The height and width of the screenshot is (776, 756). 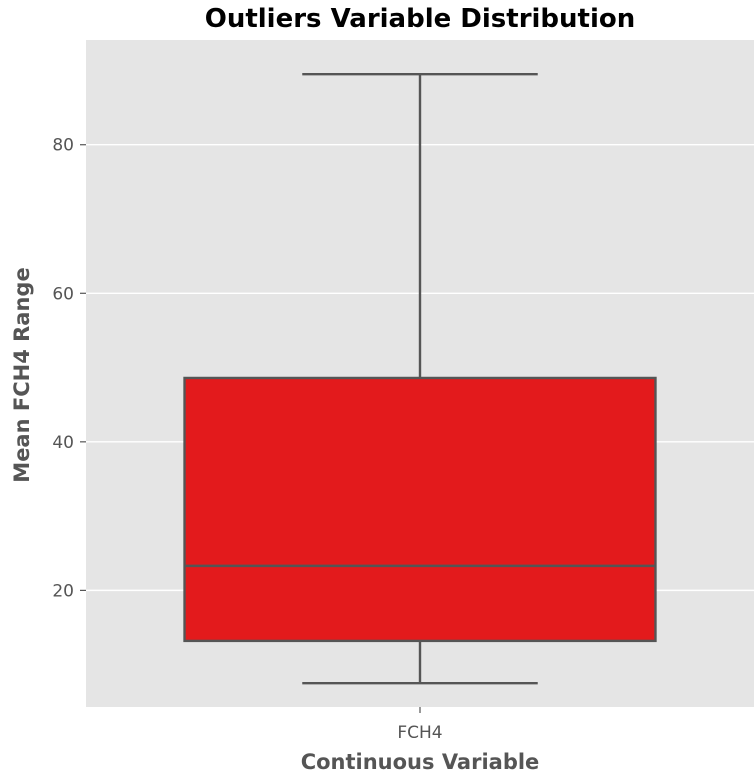 I want to click on y-tick-label: 40, so click(x=63, y=443).